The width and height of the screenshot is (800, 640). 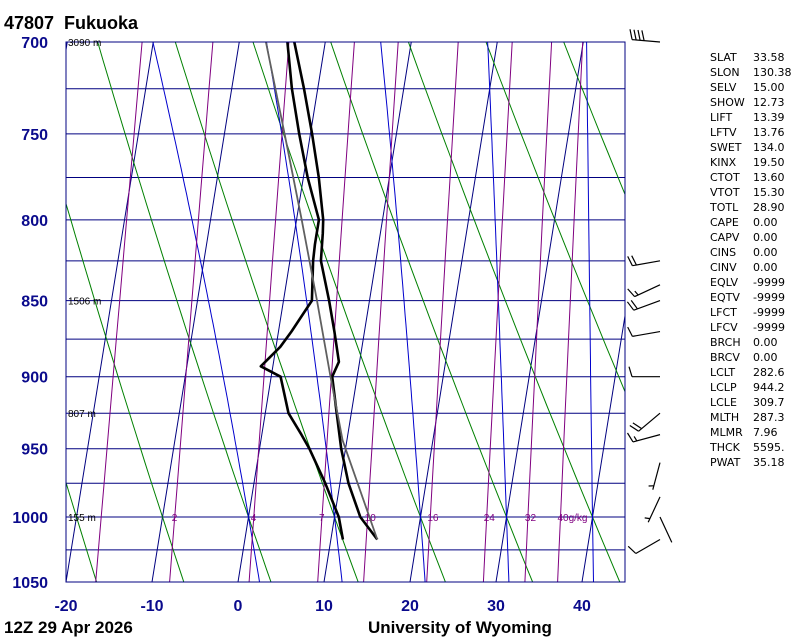 What do you see at coordinates (723, 252) in the screenshot?
I see `index-name: CINS` at bounding box center [723, 252].